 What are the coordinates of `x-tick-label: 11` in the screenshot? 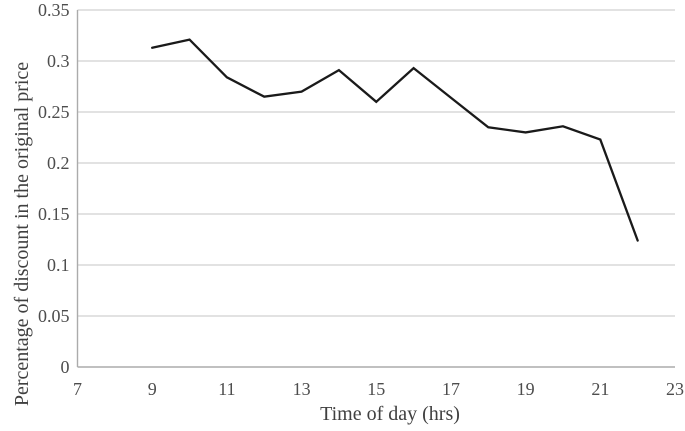 It's located at (226, 389).